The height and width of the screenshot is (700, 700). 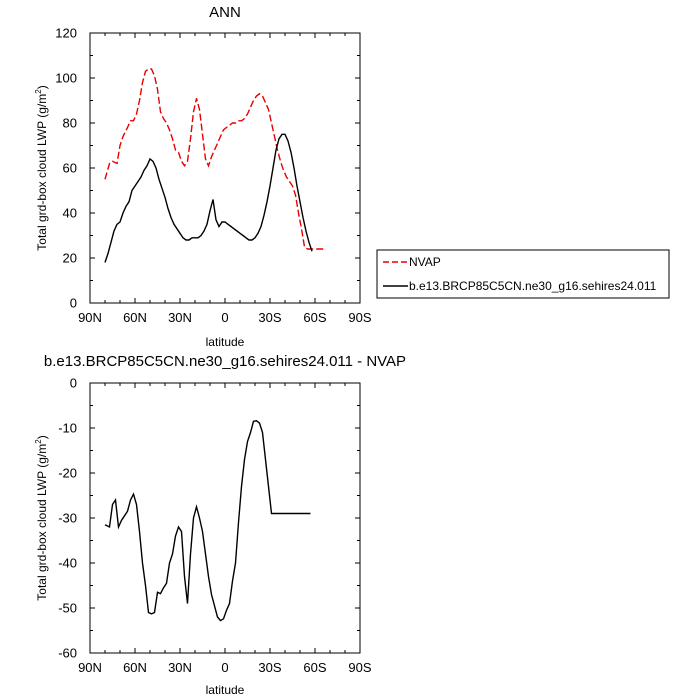 I want to click on y-tick-label: 20, so click(x=70, y=258).